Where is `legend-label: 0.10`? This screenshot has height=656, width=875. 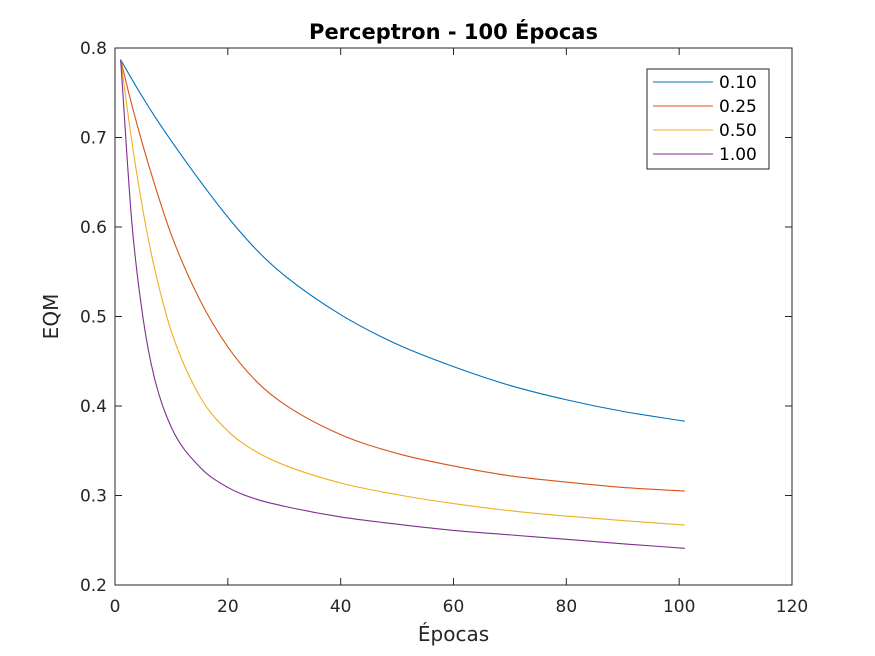 legend-label: 0.10 is located at coordinates (738, 83).